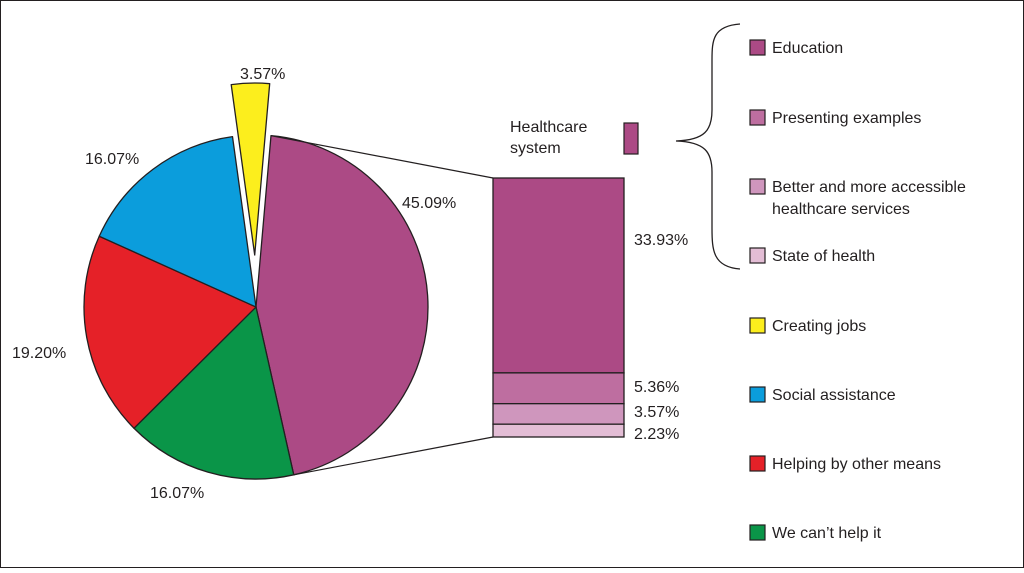 Image resolution: width=1024 pixels, height=573 pixels. I want to click on breakdown-parent-swatch, so click(631, 138).